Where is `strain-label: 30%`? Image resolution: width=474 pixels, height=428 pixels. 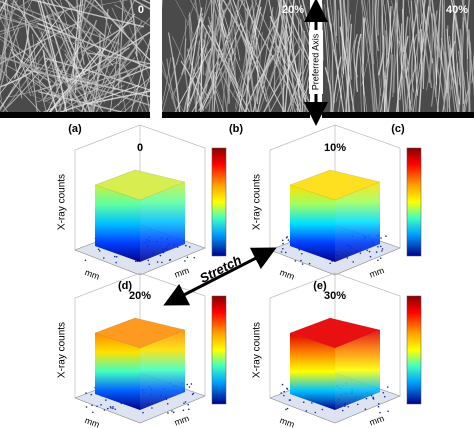
strain-label: 30% is located at coordinates (335, 296).